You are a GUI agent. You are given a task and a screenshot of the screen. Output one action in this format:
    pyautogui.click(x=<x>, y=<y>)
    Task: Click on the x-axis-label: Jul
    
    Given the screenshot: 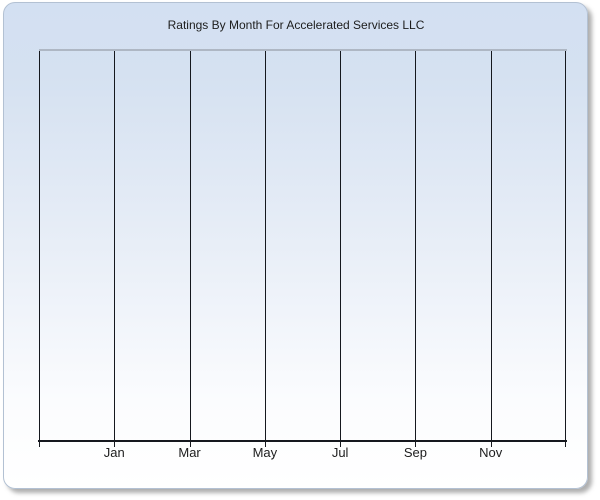 What is the action you would take?
    pyautogui.click(x=340, y=452)
    